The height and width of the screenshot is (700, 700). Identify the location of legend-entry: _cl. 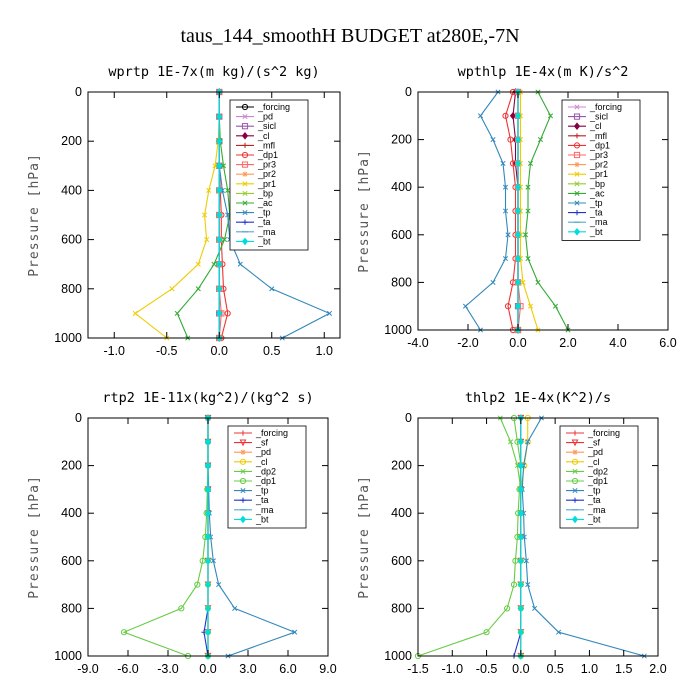
(261, 462).